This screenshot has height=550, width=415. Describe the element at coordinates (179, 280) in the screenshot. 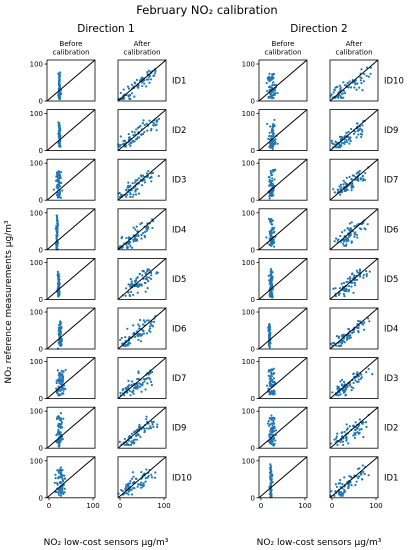

I see `sensor-id-label: ID5` at that location.